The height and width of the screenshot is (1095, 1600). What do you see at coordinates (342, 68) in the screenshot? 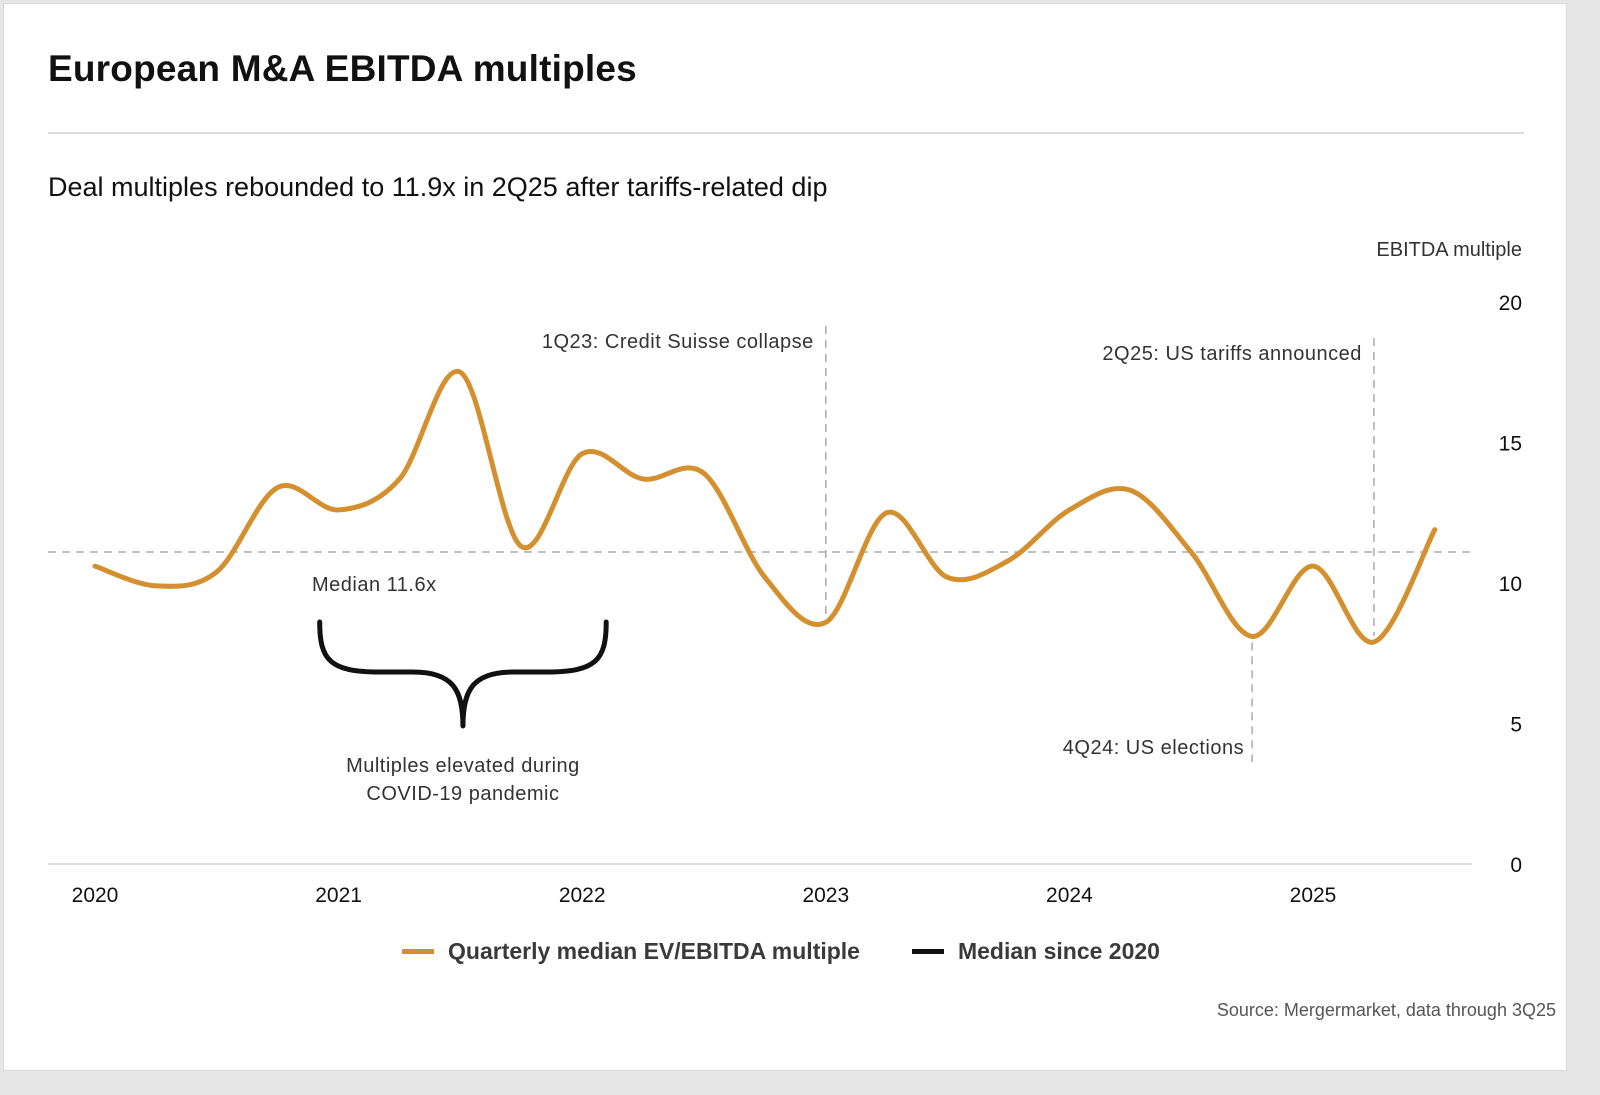
I see `chart-title: European M&A EBITDA multiples` at bounding box center [342, 68].